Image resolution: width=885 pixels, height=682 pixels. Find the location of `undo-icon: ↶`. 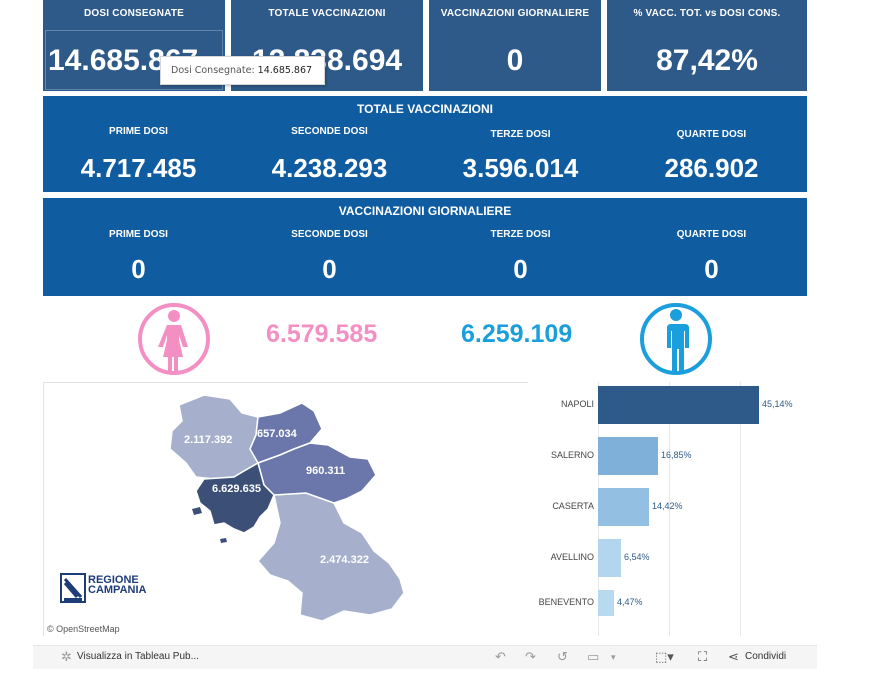

undo-icon: ↶ is located at coordinates (500, 656).